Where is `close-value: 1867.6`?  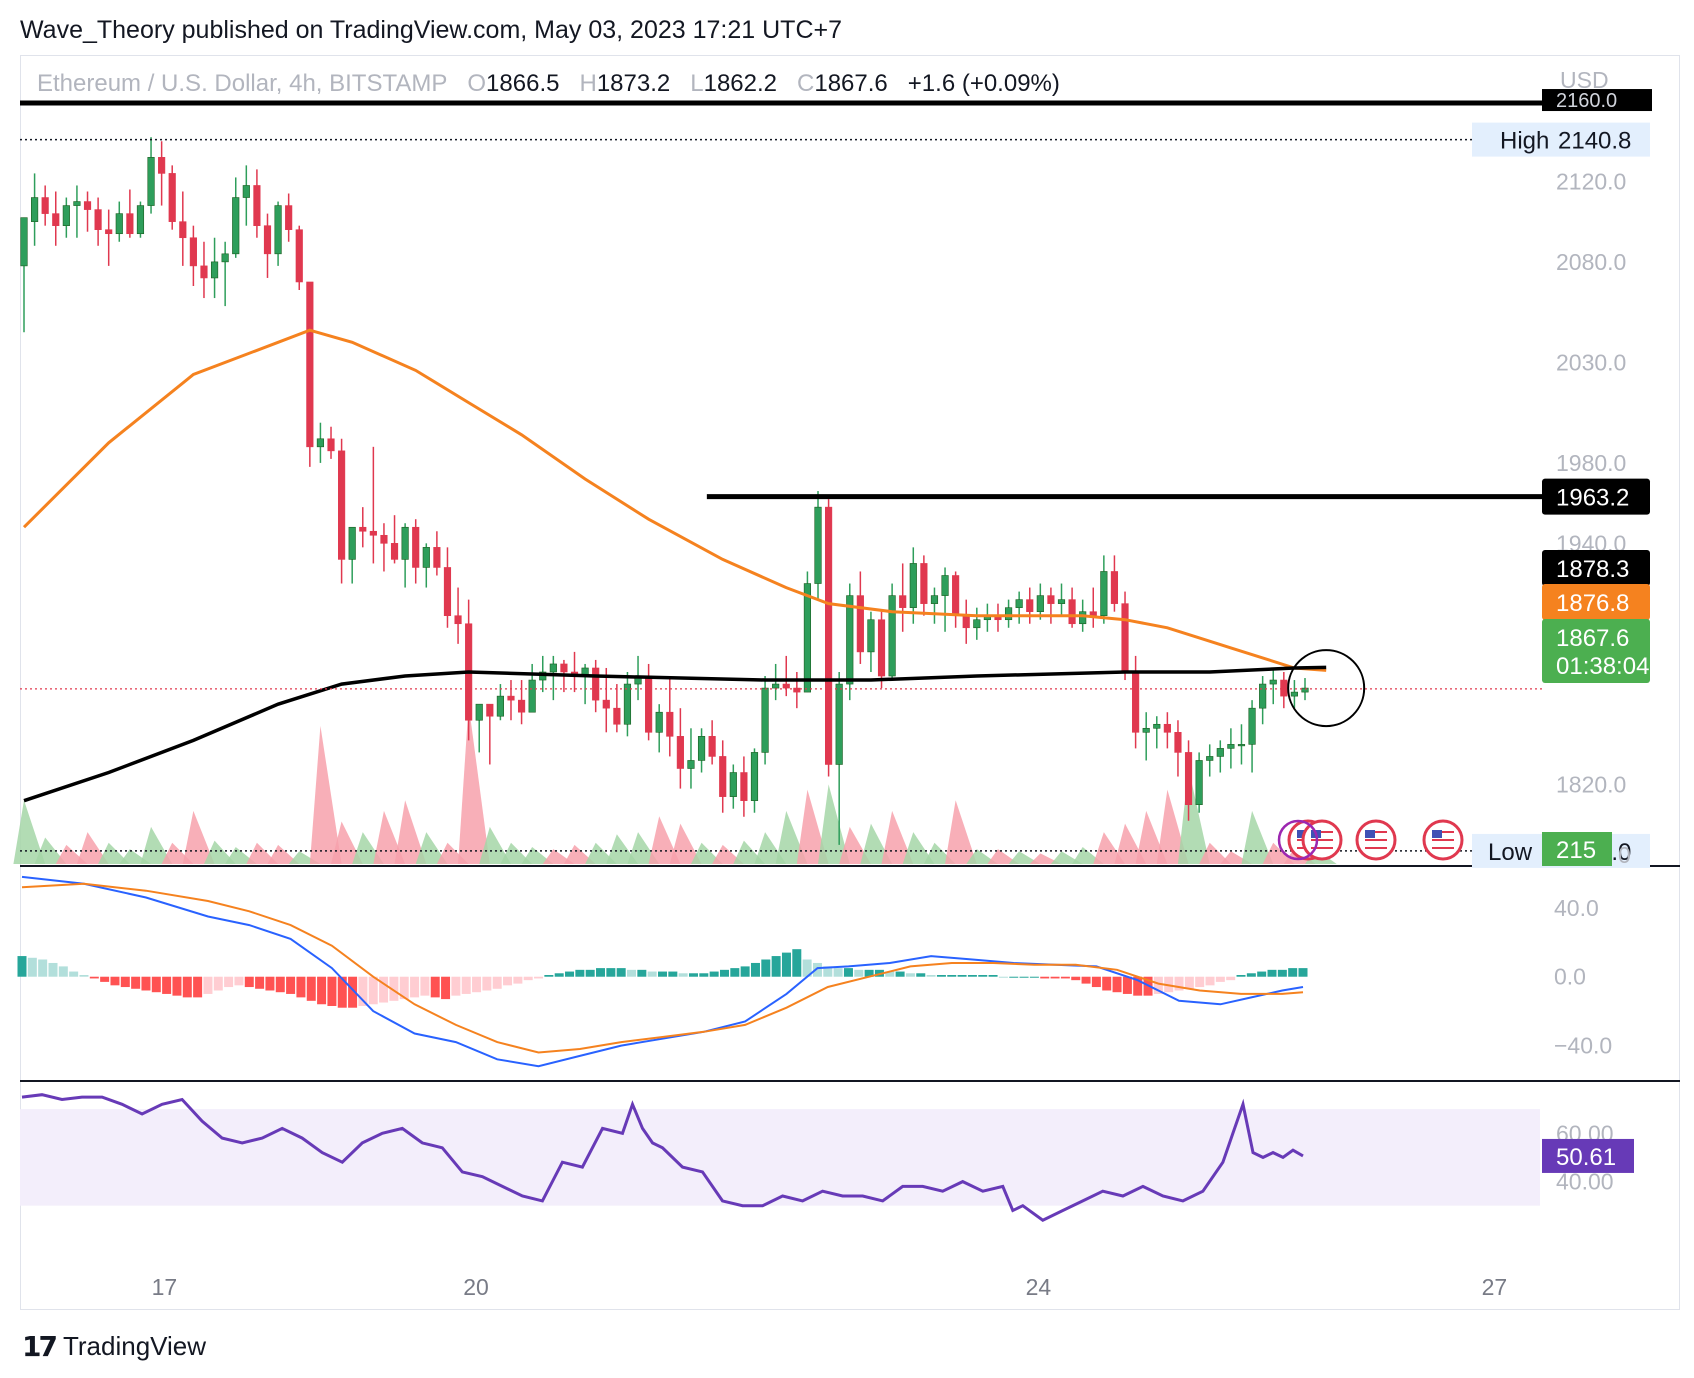 close-value: 1867.6 is located at coordinates (851, 83).